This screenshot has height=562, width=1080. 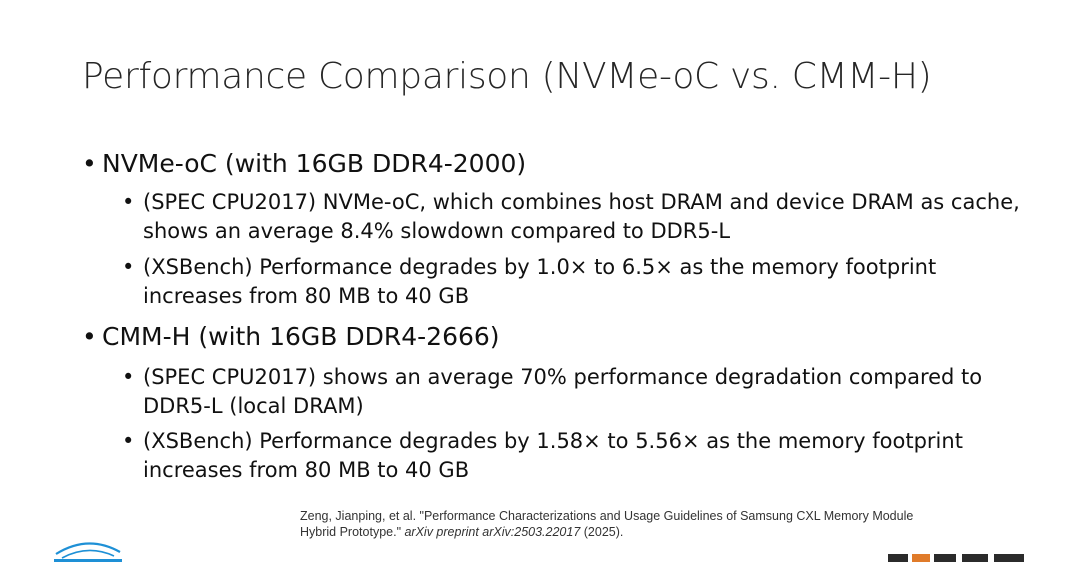 I want to click on sponsor-logo-icon, so click(x=963, y=558).